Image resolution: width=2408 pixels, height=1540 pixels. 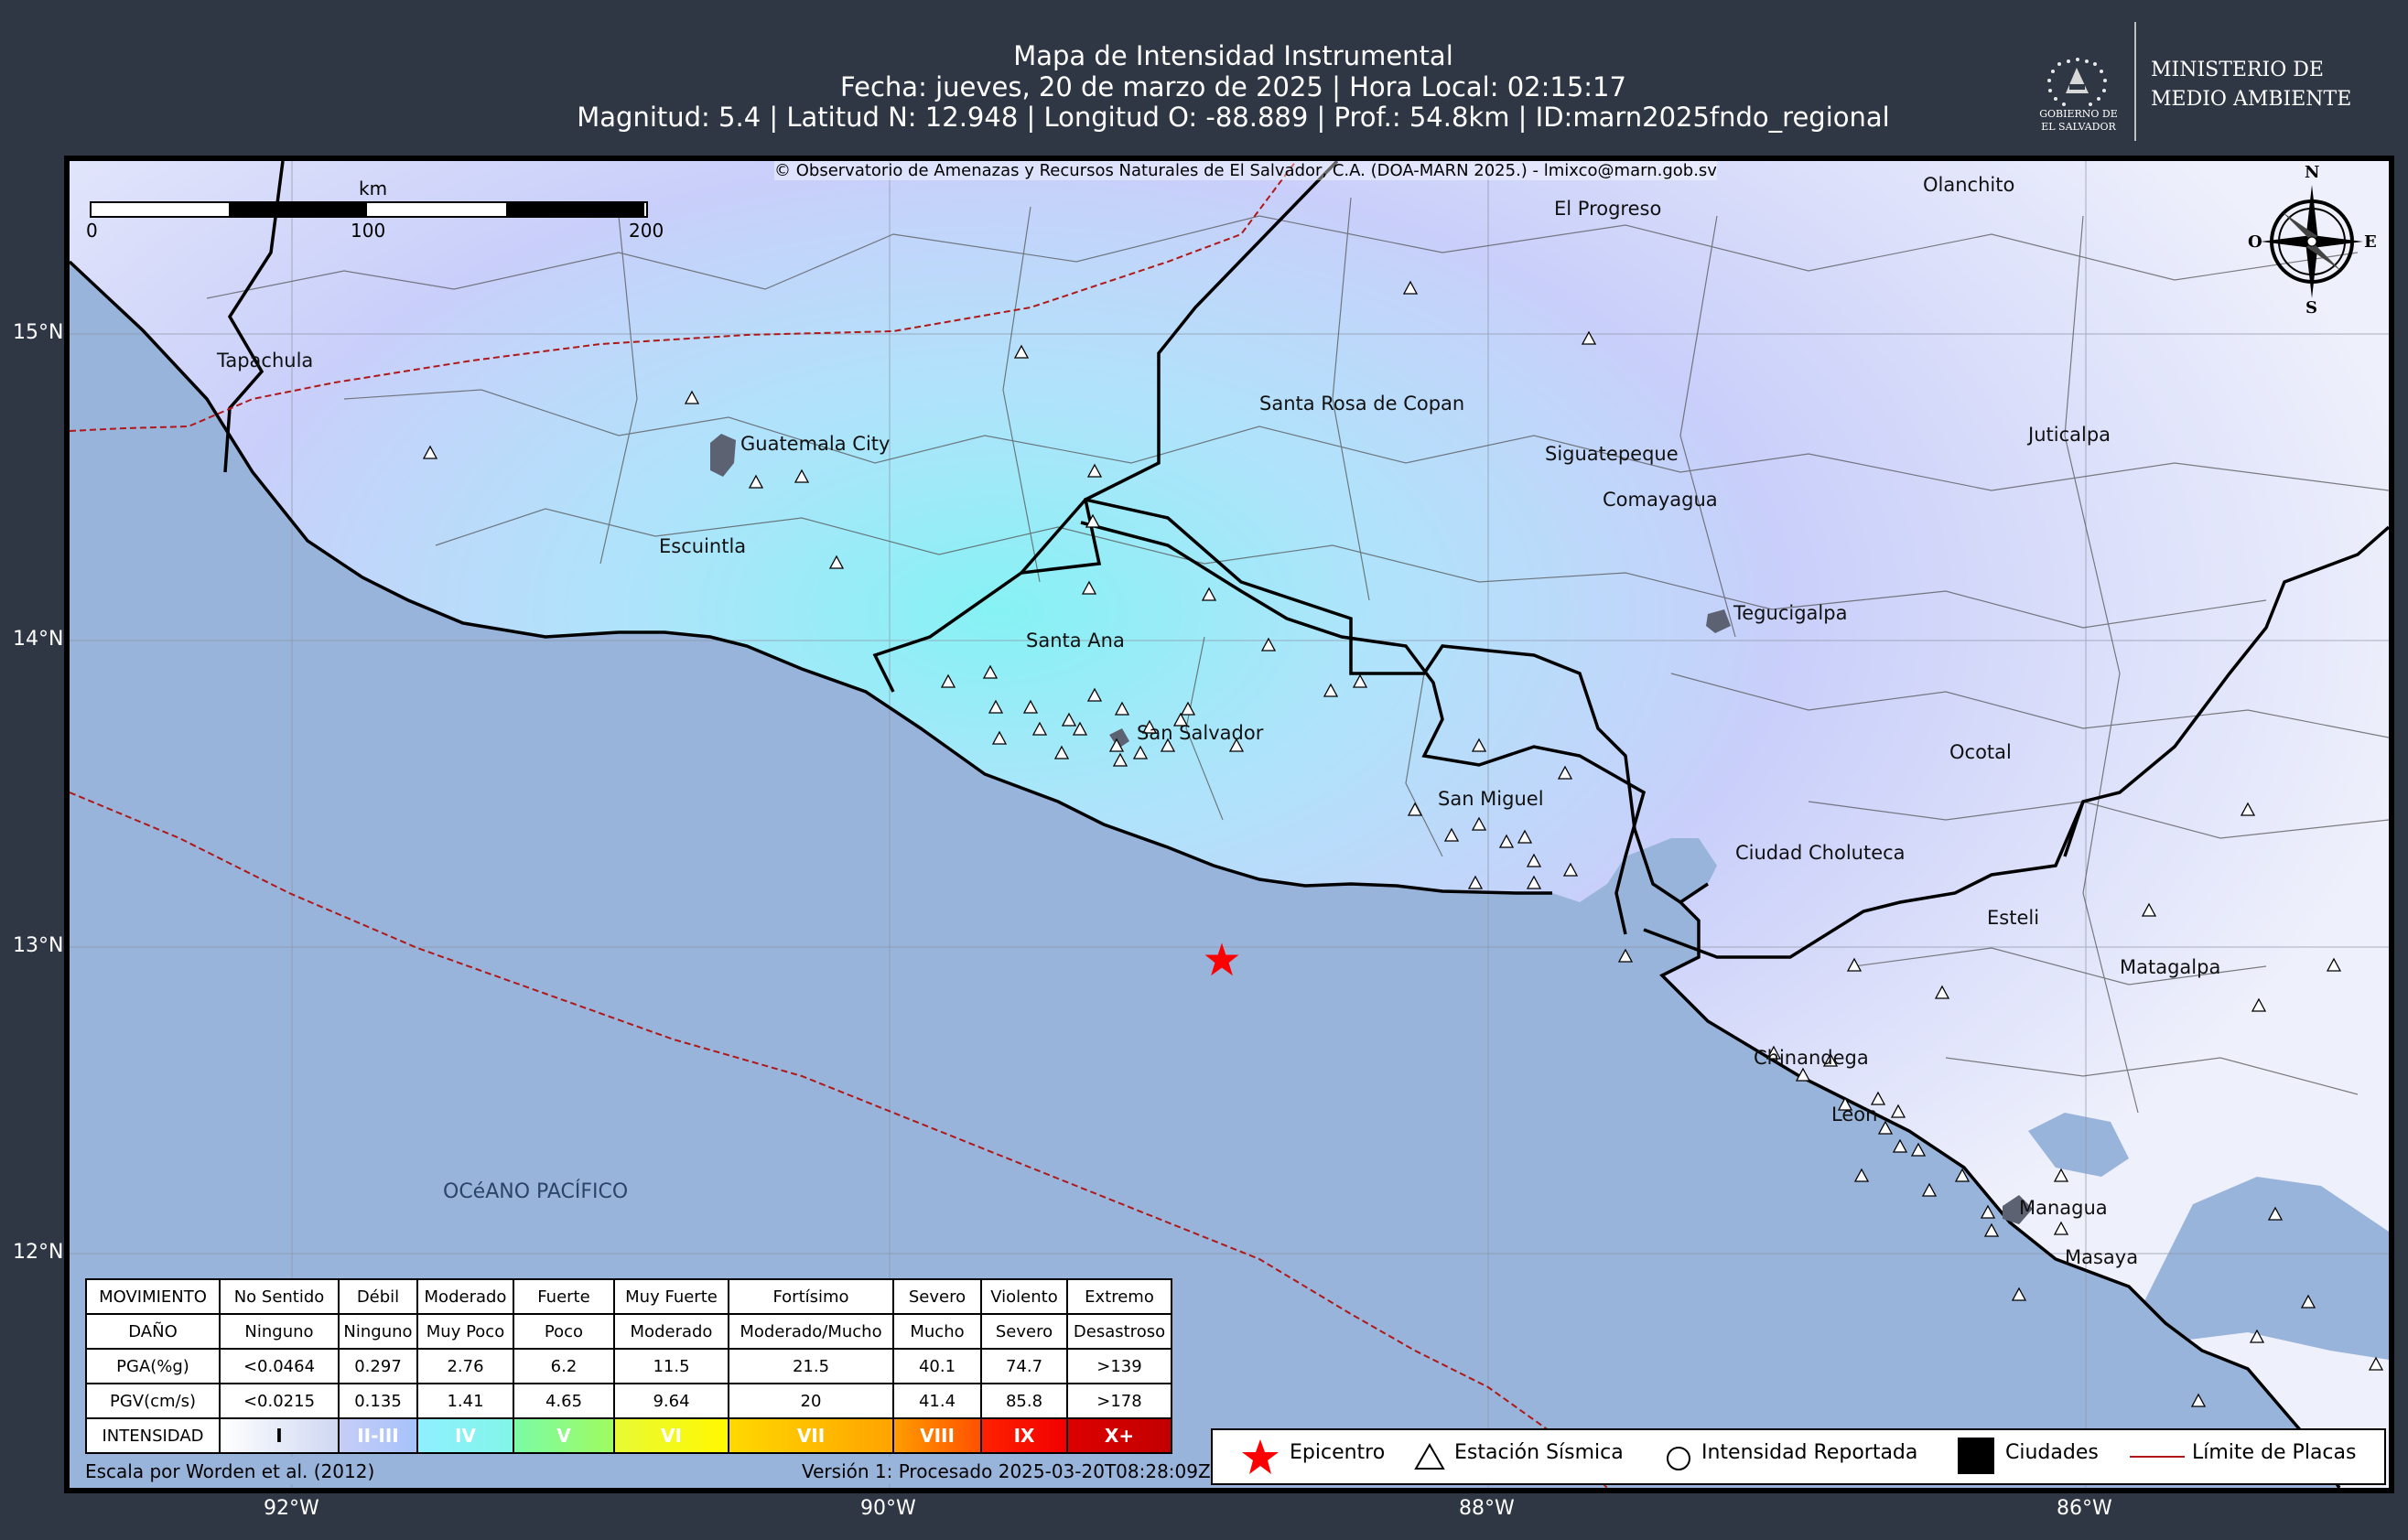 I want to click on intensity-swatch: IX, so click(x=1024, y=1435).